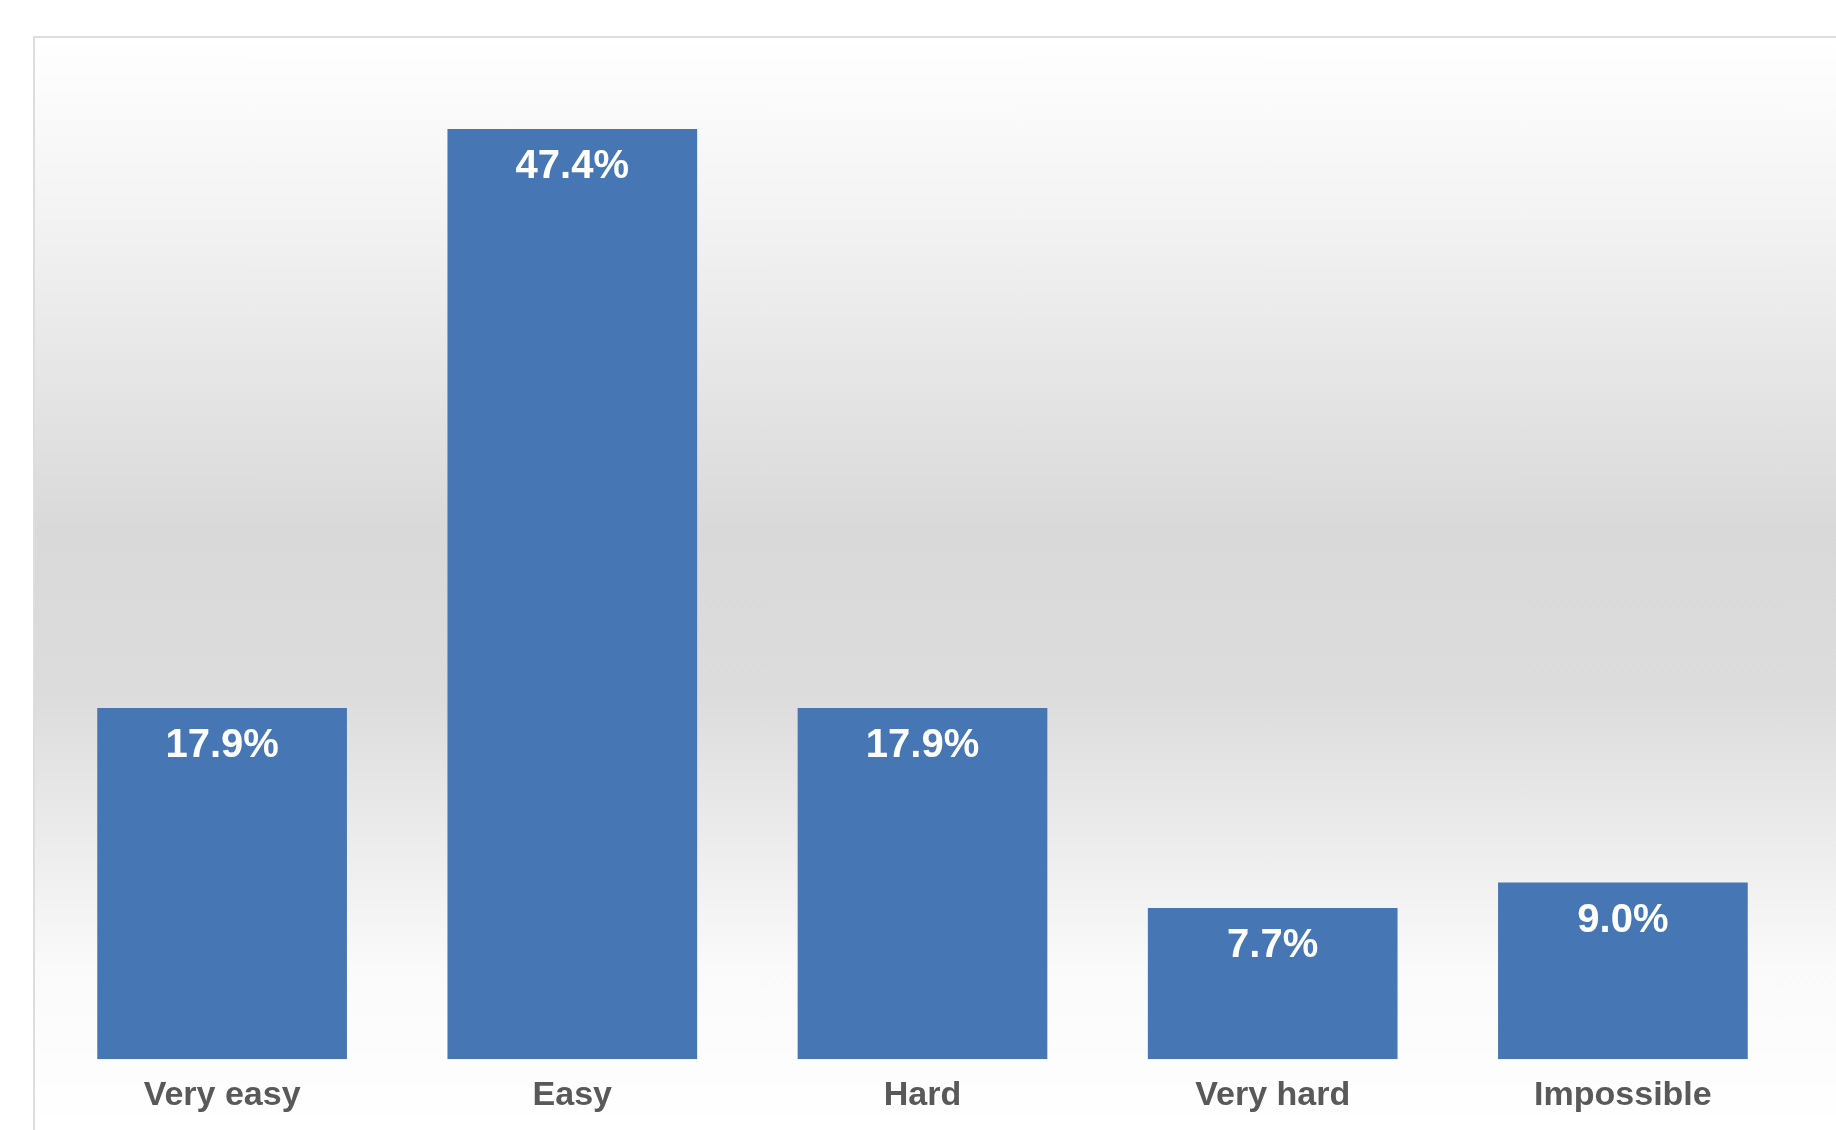 This screenshot has width=1836, height=1130. What do you see at coordinates (1623, 917) in the screenshot?
I see `data-label: 9.0%` at bounding box center [1623, 917].